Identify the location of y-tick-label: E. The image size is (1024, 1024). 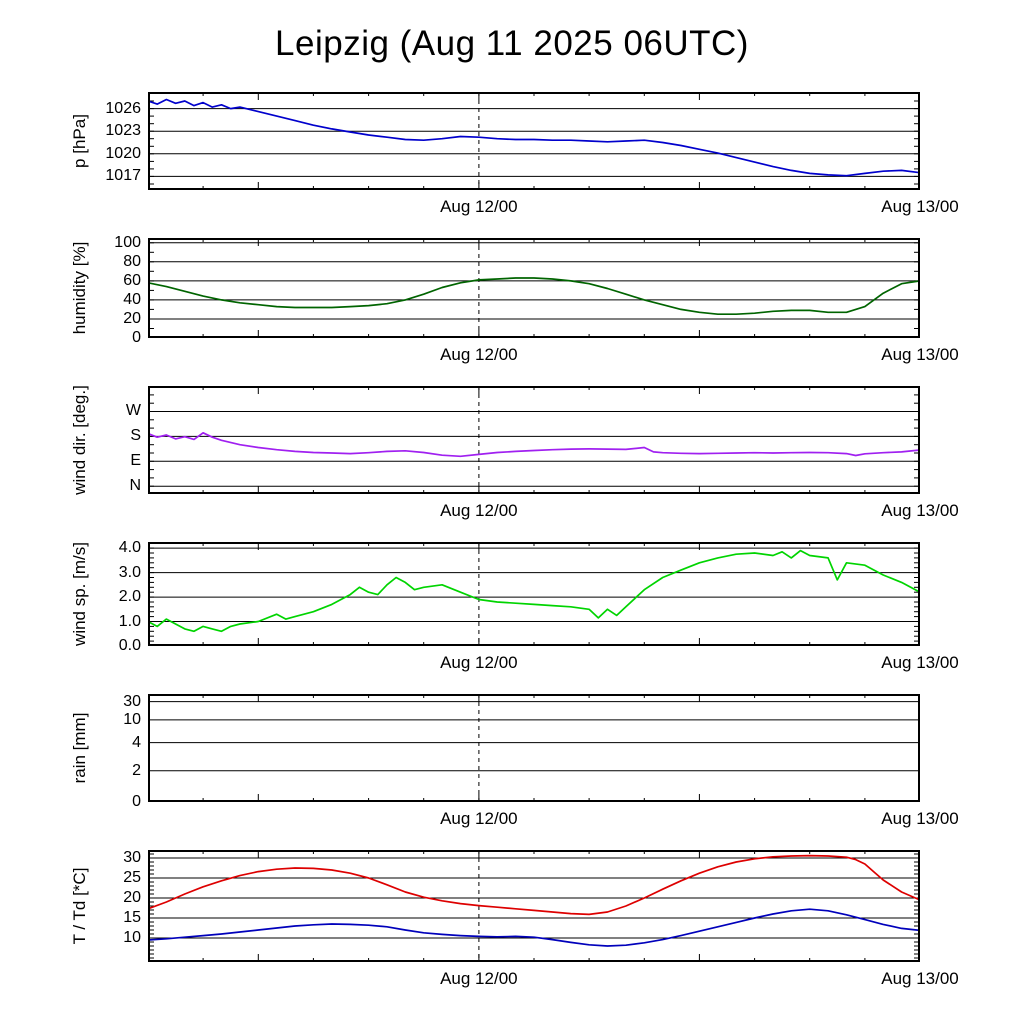
(135, 461).